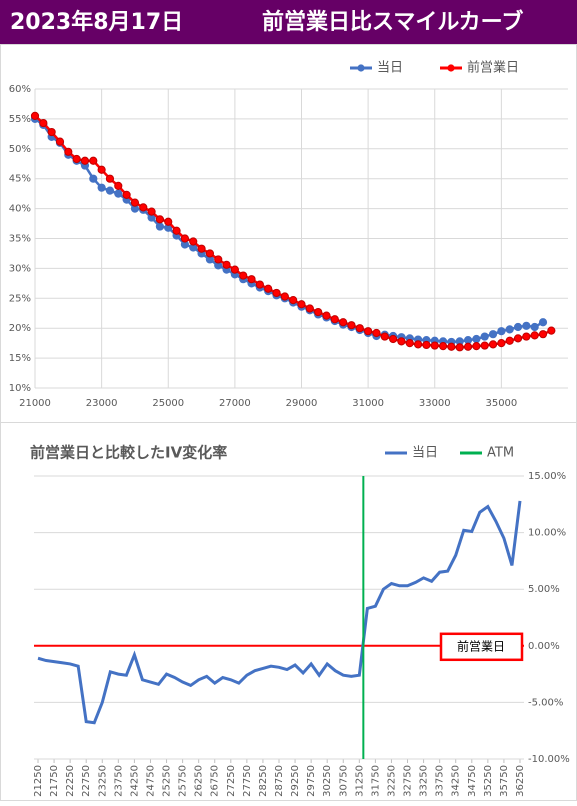  I want to click on x-tick-label: 27000, so click(235, 403).